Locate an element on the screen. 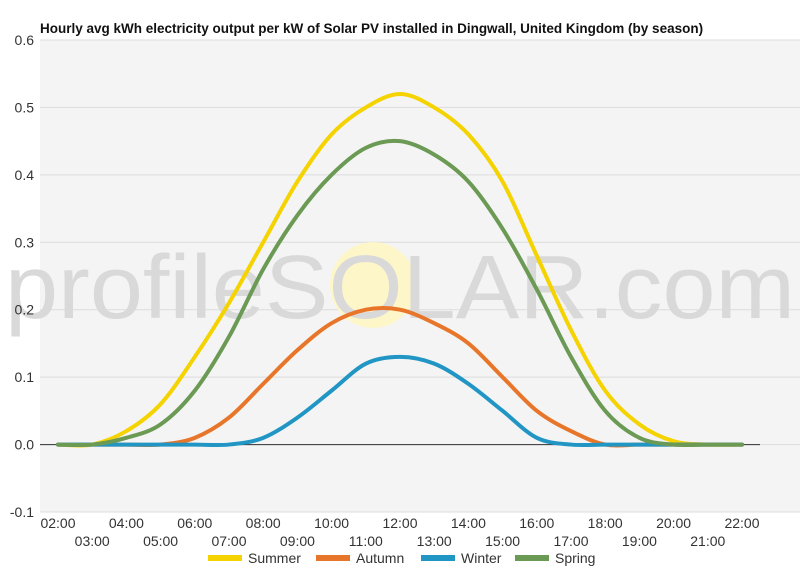 This screenshot has width=800, height=570. x-tick-label: 17:00 is located at coordinates (570, 541).